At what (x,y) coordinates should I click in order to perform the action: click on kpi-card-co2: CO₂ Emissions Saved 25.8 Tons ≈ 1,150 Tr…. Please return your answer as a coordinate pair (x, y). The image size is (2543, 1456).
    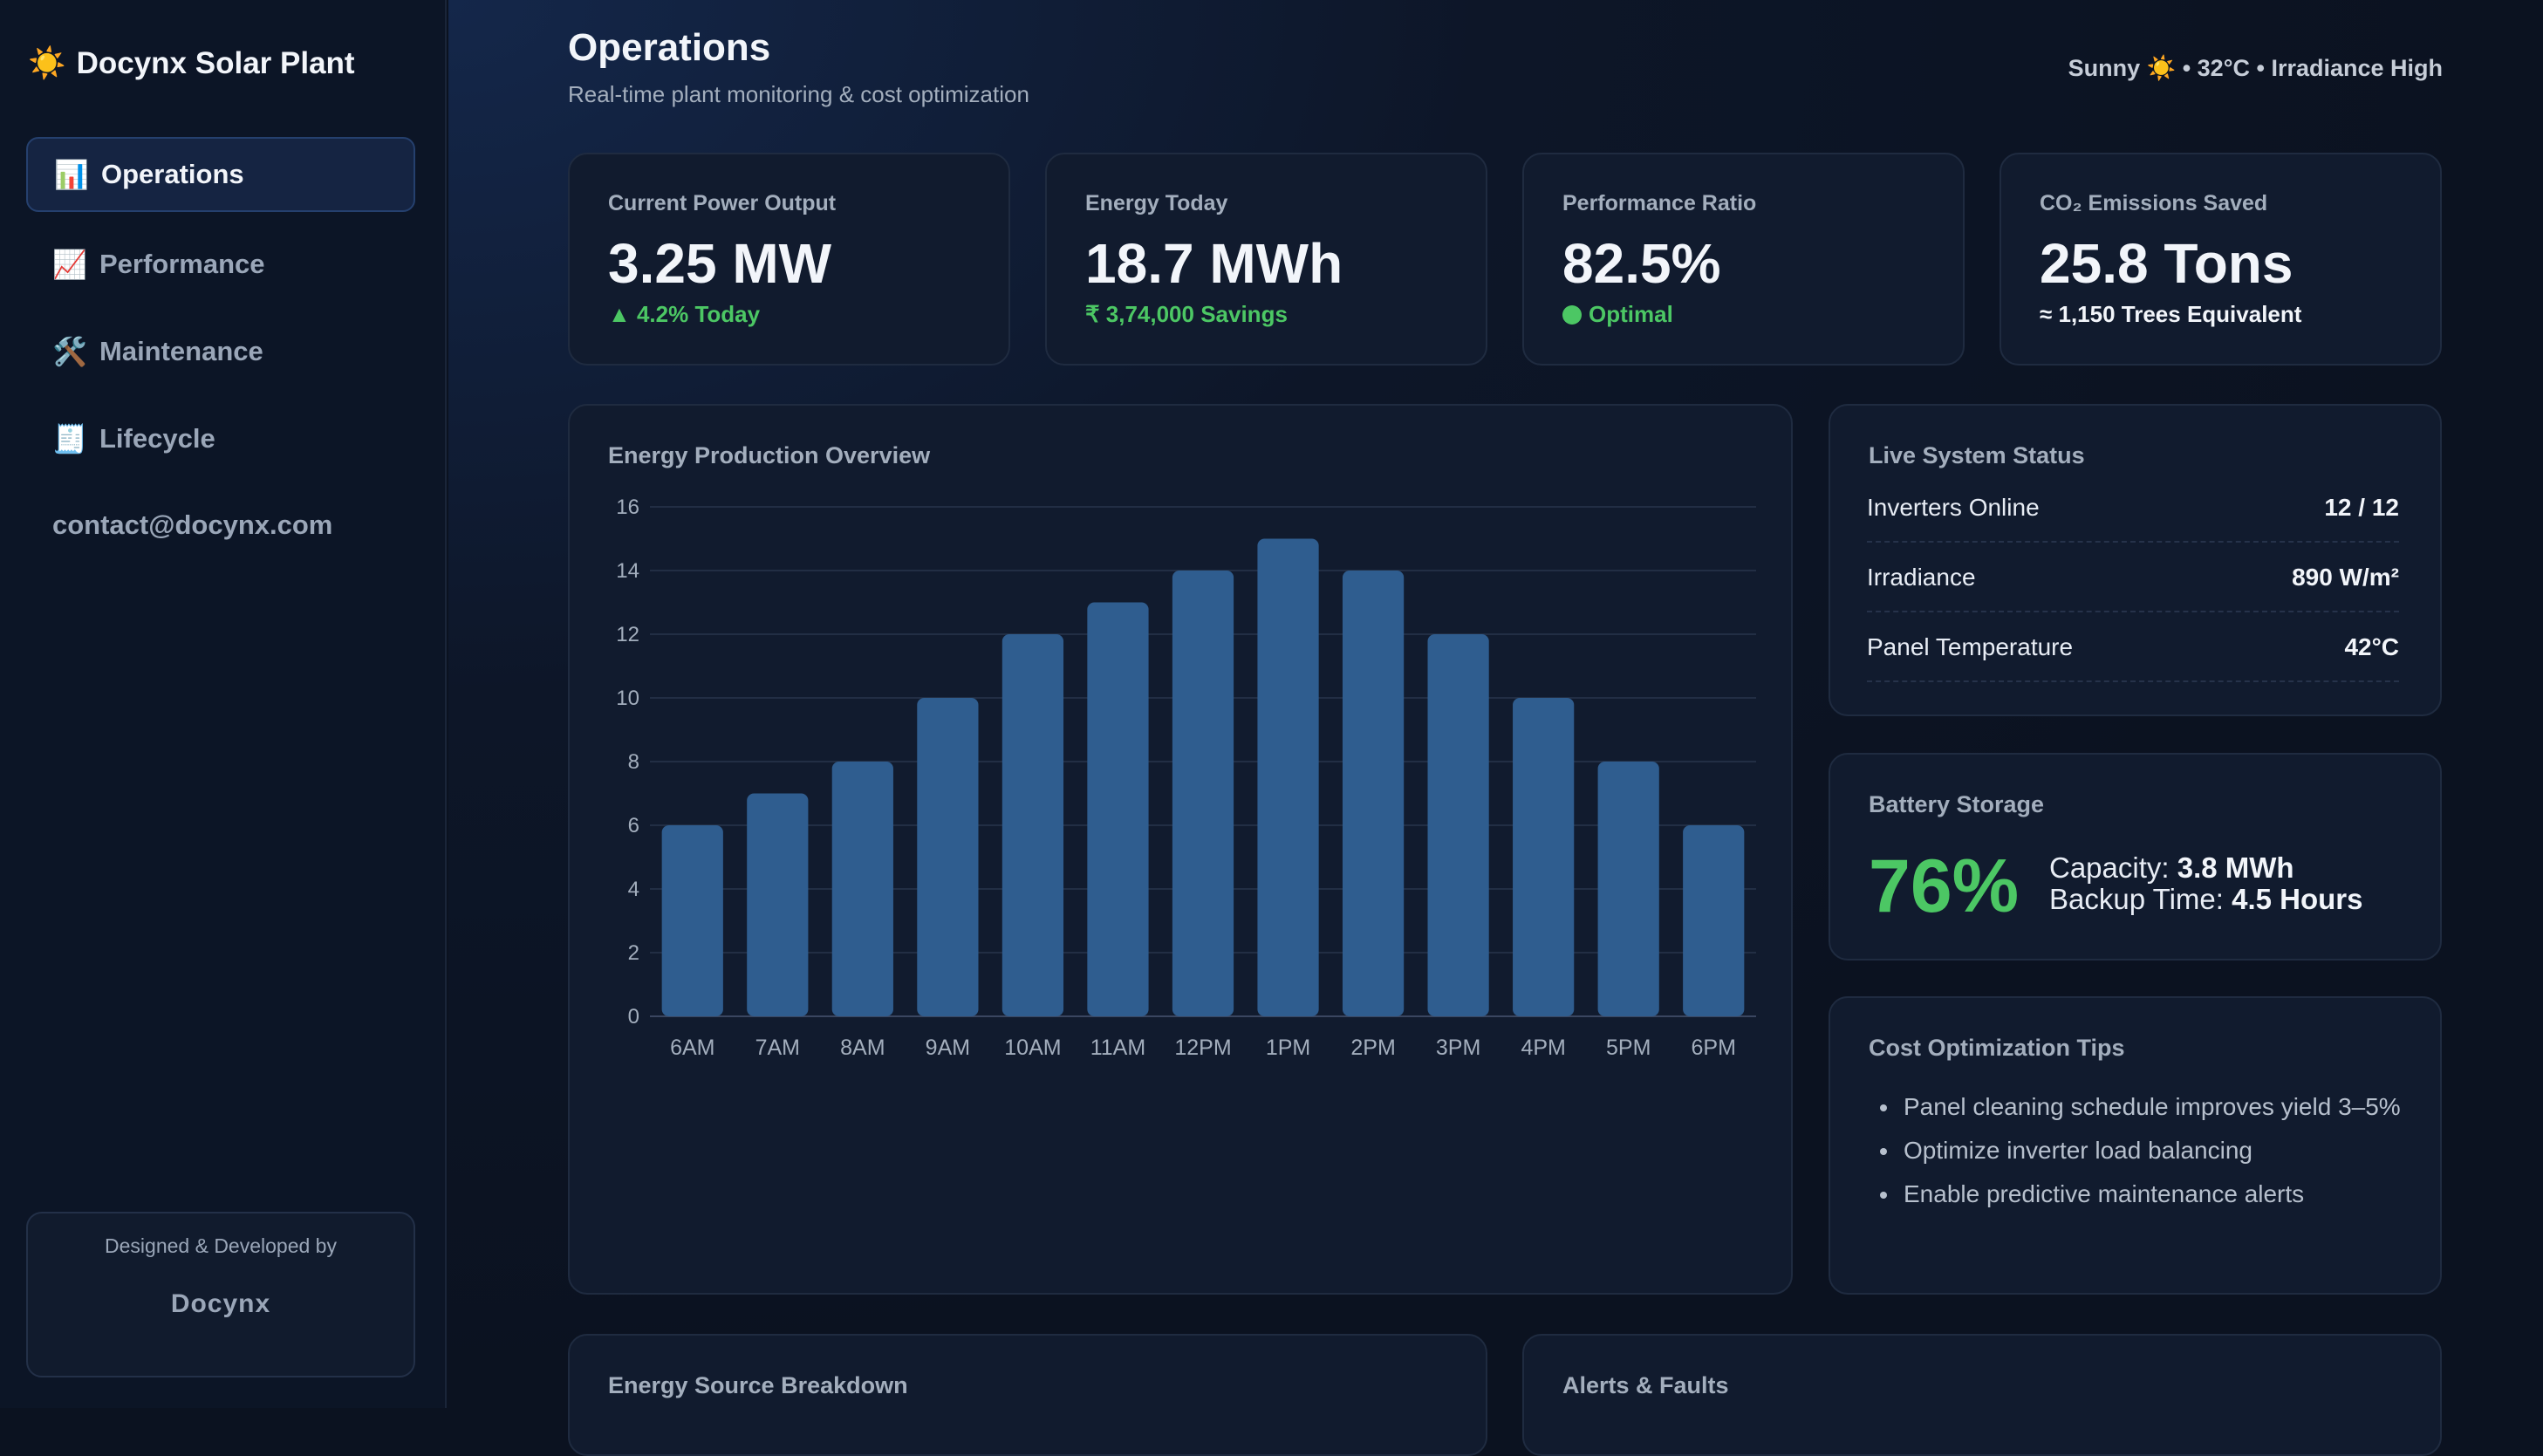
    Looking at the image, I should click on (2221, 259).